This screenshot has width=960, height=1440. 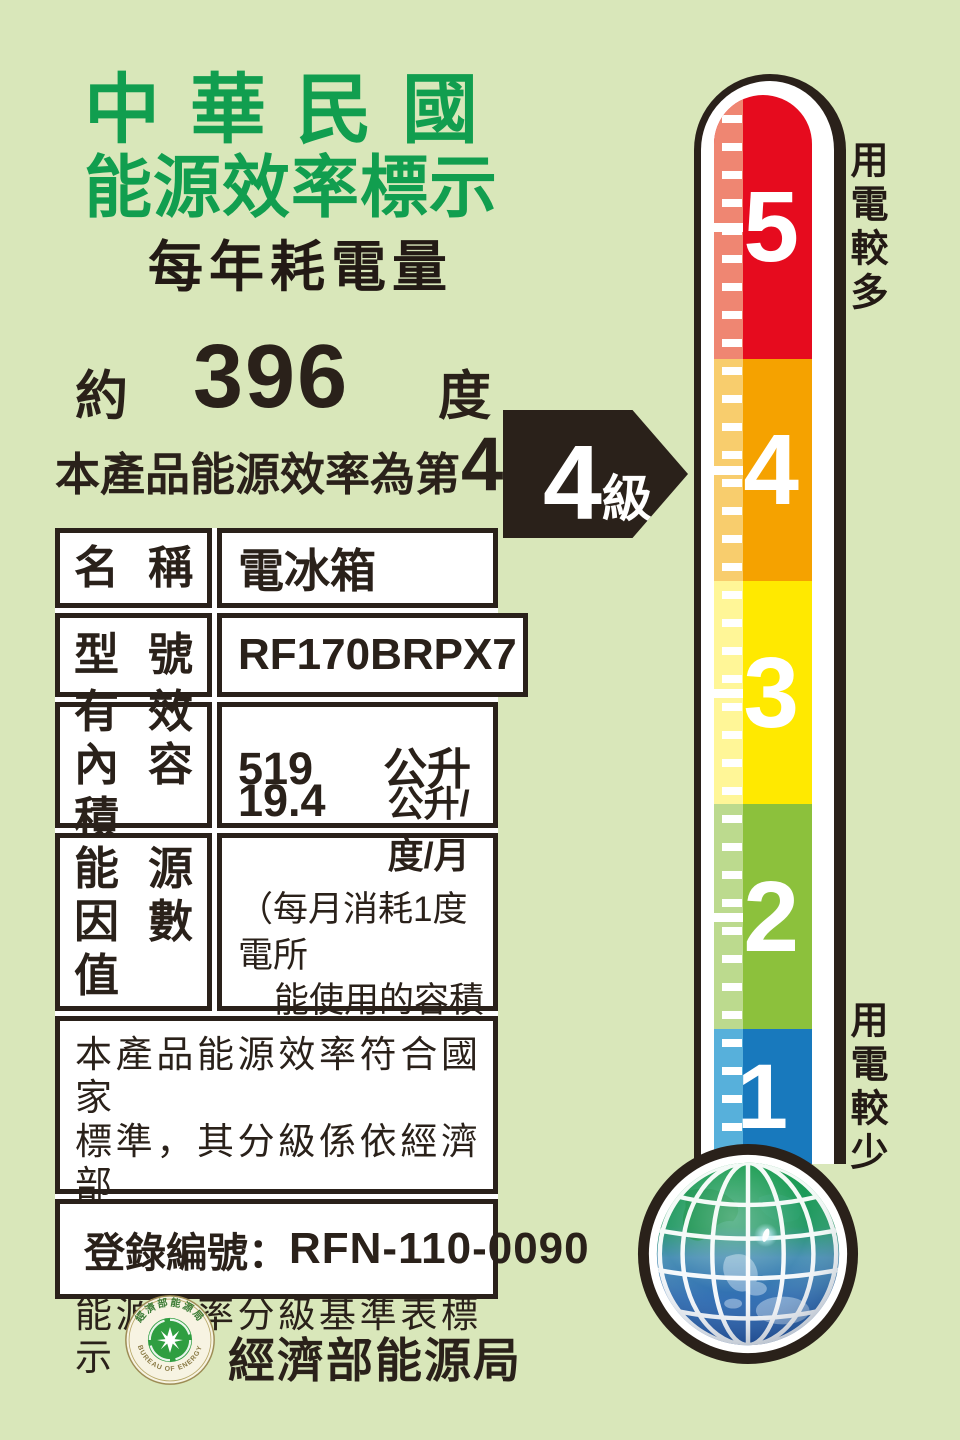 What do you see at coordinates (133, 568) in the screenshot?
I see `name-label-cell: 名稱` at bounding box center [133, 568].